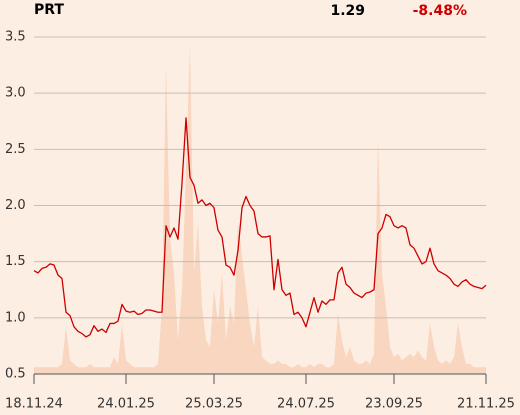  What do you see at coordinates (306, 404) in the screenshot?
I see `x-tick-label: 24.07.25` at bounding box center [306, 404].